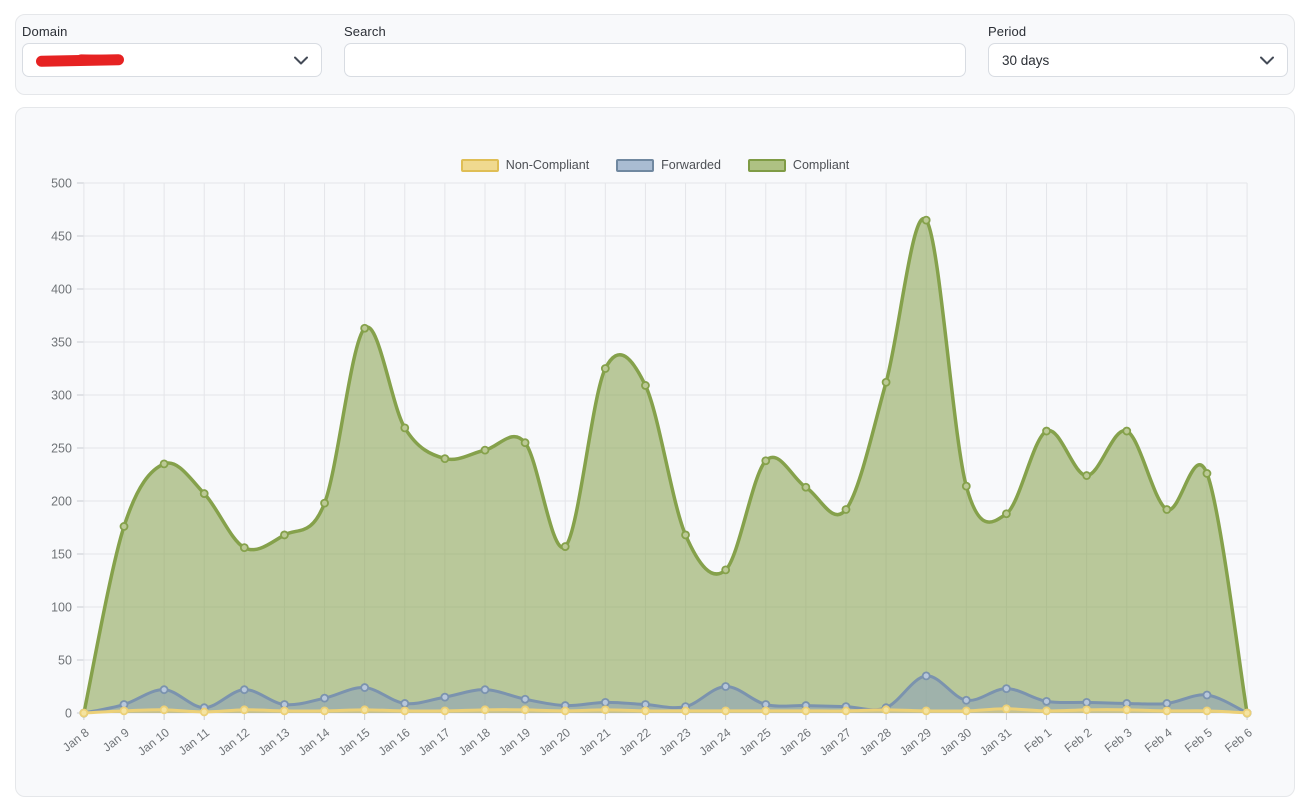  I want to click on chevron-down-icon, so click(301, 60).